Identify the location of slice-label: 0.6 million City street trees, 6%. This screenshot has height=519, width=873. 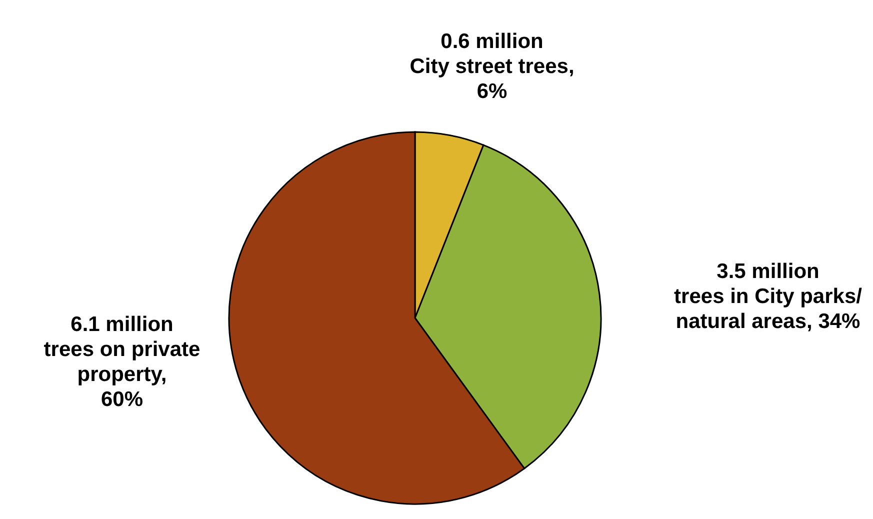
(492, 66).